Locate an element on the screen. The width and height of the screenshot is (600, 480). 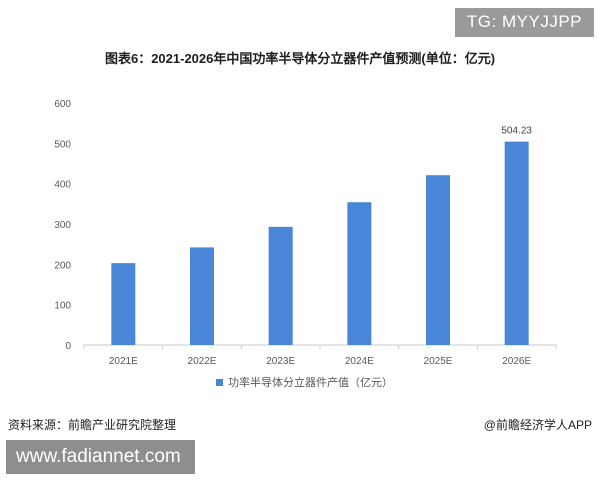
y-tick-label: 600 is located at coordinates (62, 104).